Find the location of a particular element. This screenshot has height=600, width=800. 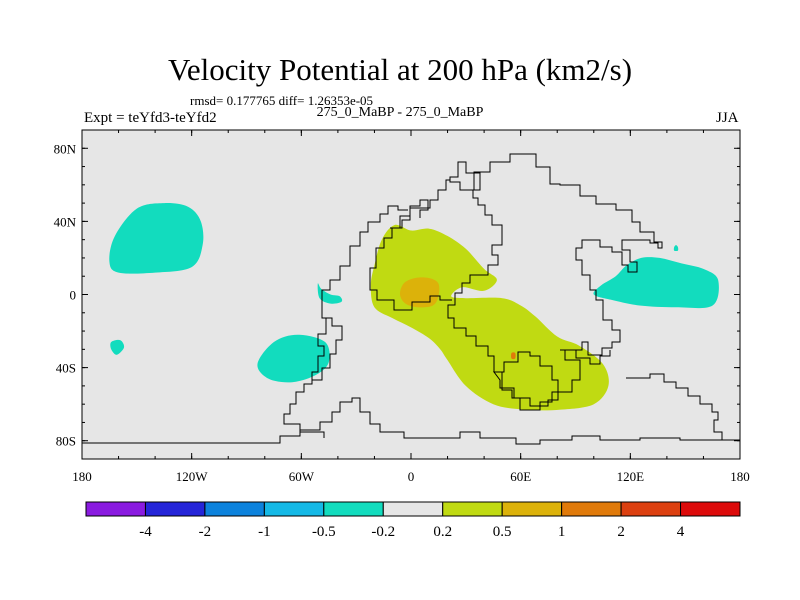

season-label: JJA is located at coordinates (727, 118).